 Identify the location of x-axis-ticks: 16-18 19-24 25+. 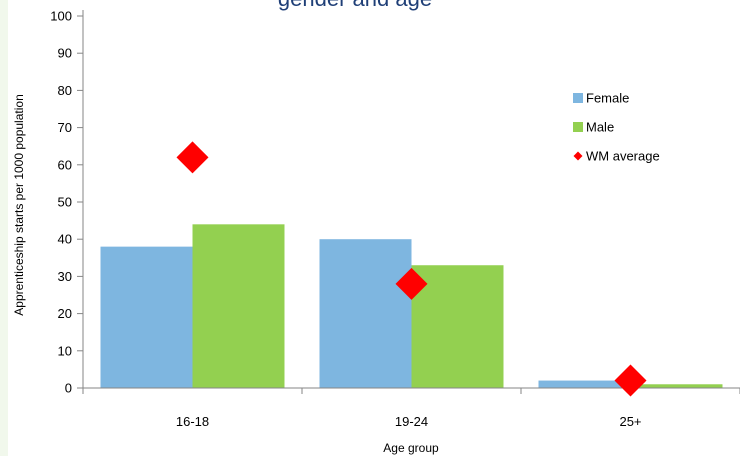
(409, 421).